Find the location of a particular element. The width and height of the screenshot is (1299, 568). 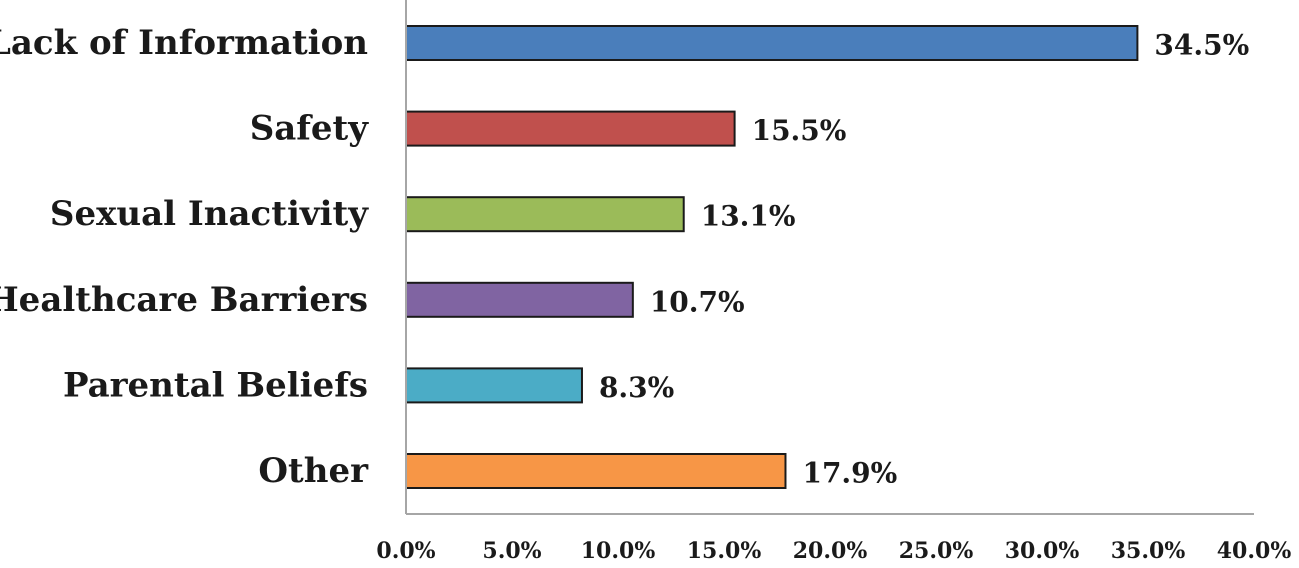

x-tick-label-8: 40.0% is located at coordinates (1254, 551).